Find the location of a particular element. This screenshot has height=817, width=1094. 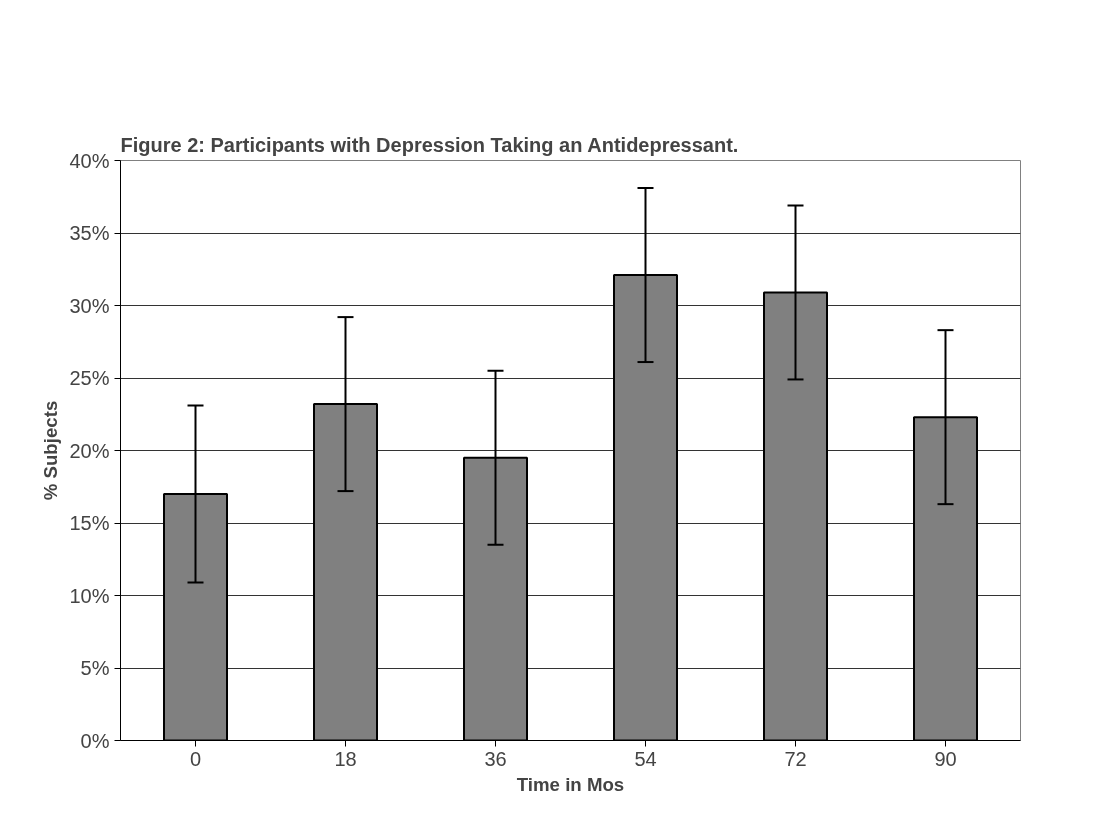

y-tick-label: 0% is located at coordinates (95, 740).